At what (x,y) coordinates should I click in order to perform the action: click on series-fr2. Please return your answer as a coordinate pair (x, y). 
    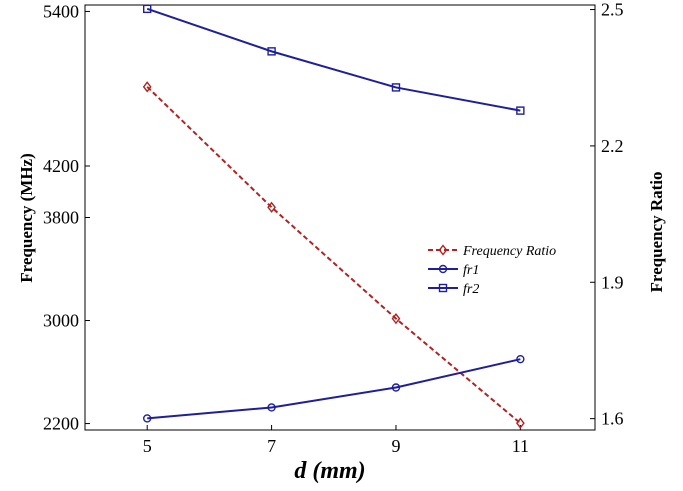
    Looking at the image, I should click on (334, 59).